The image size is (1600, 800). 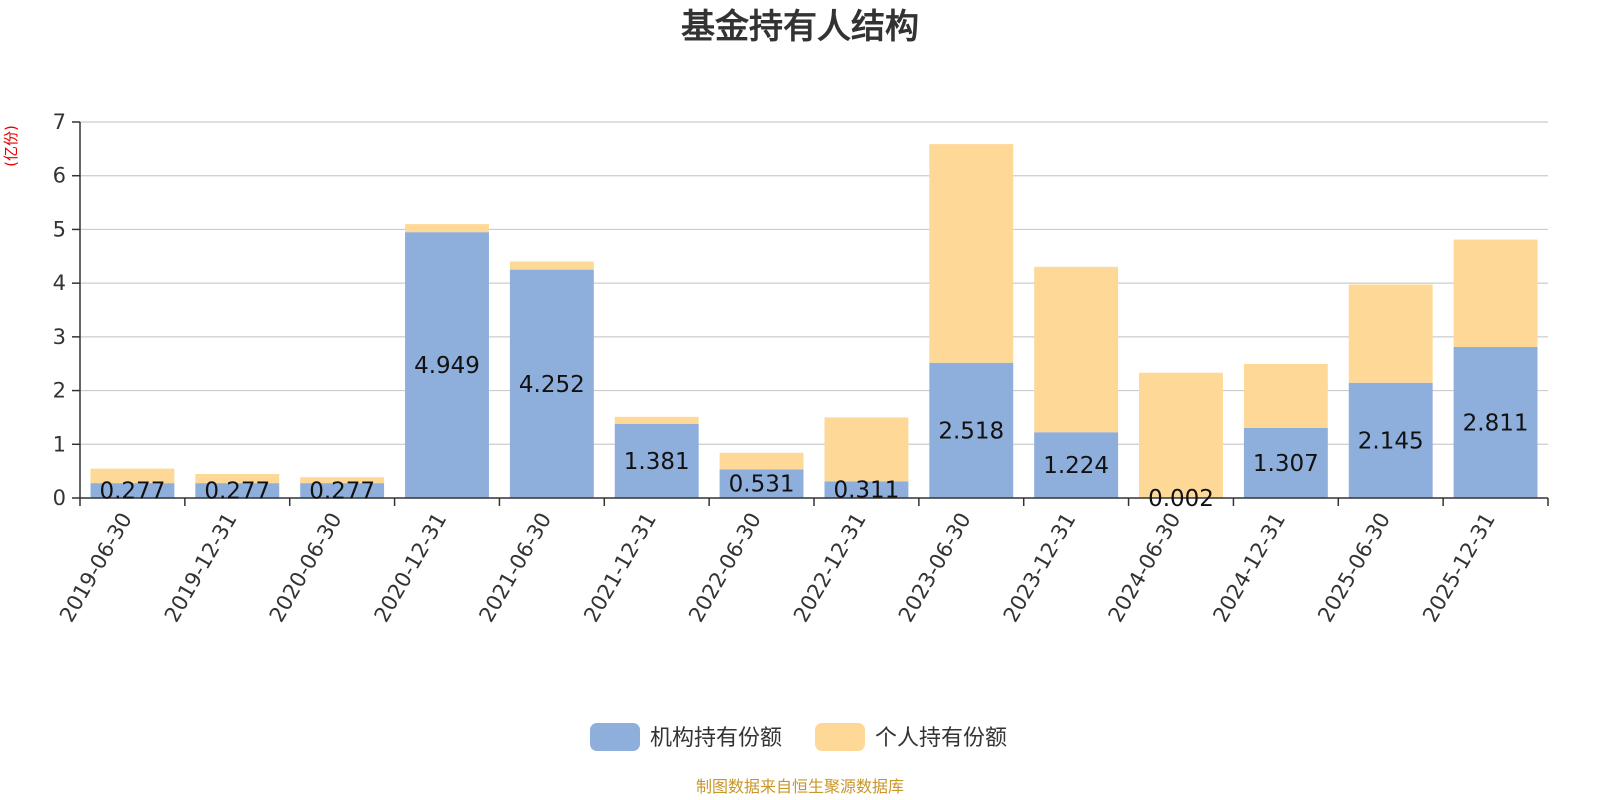 What do you see at coordinates (201, 568) in the screenshot?
I see `x-tick-label: 2019-12-31` at bounding box center [201, 568].